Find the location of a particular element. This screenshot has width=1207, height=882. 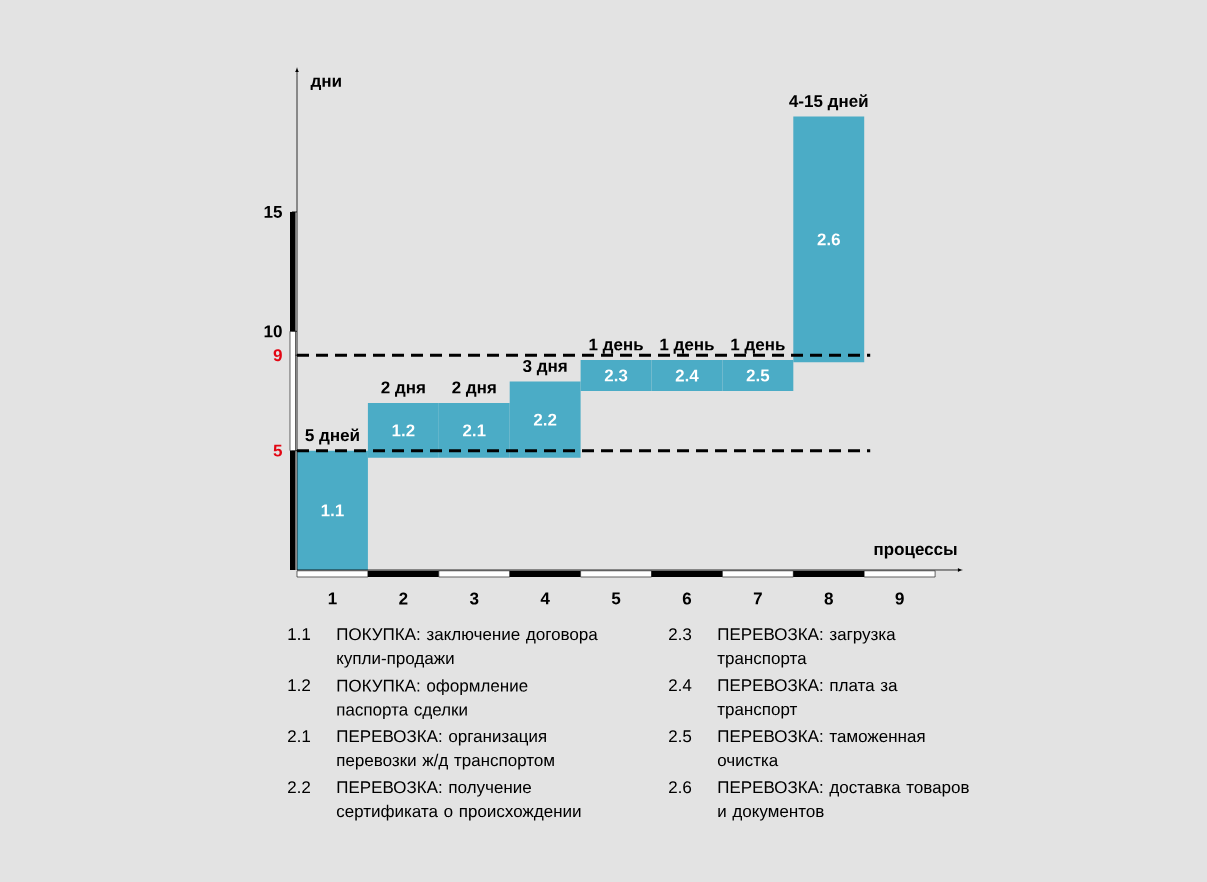

text: 2.3 is located at coordinates (680, 634).